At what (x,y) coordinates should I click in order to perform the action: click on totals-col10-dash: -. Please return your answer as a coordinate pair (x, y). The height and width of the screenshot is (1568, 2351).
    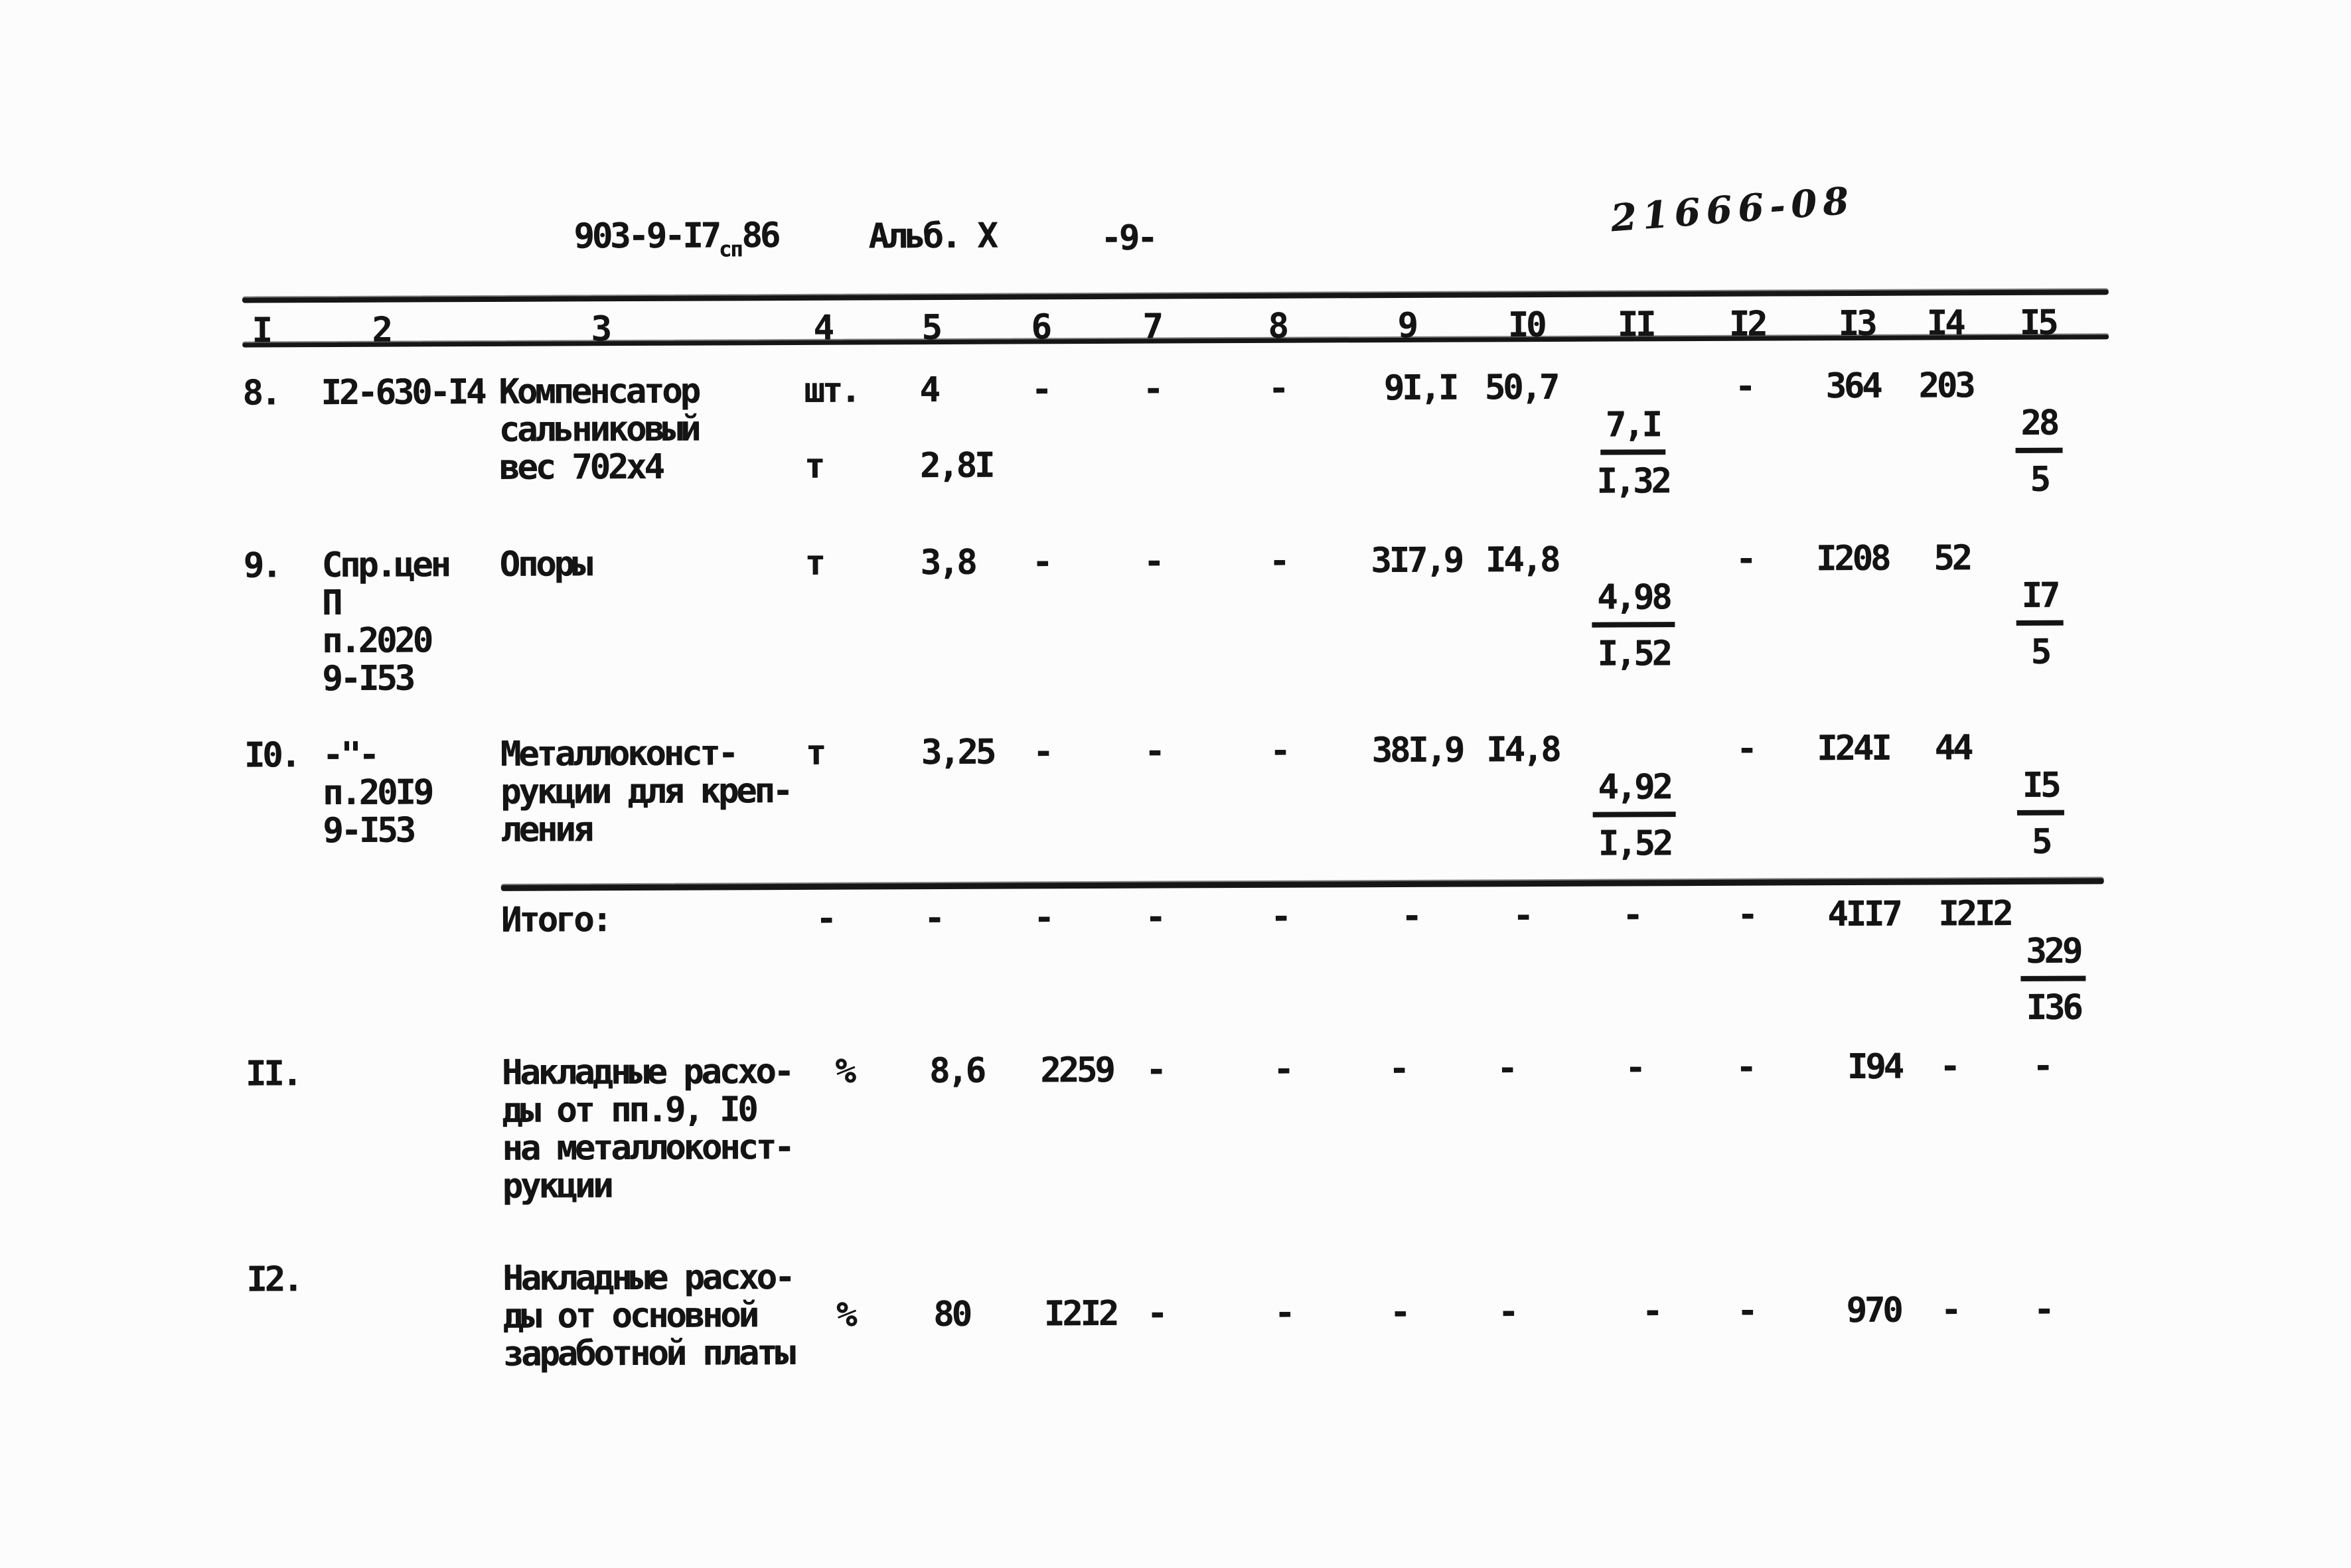
    Looking at the image, I should click on (1522, 916).